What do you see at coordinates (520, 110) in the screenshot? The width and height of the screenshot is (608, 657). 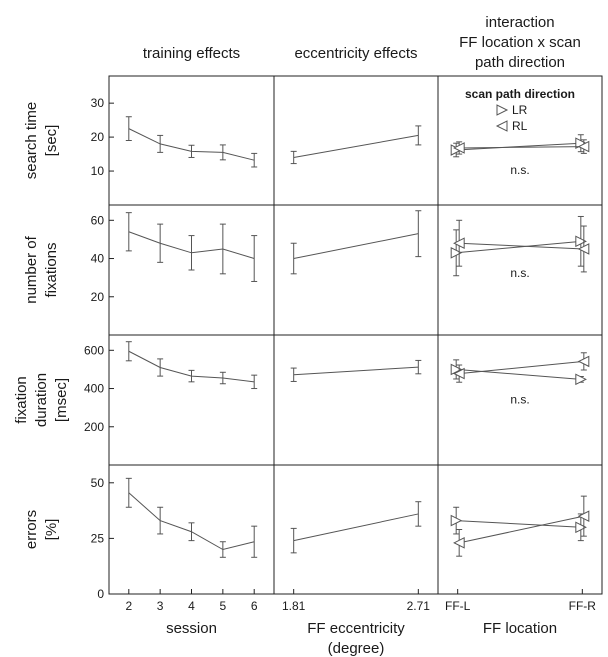 I see `legend-label: LR` at bounding box center [520, 110].